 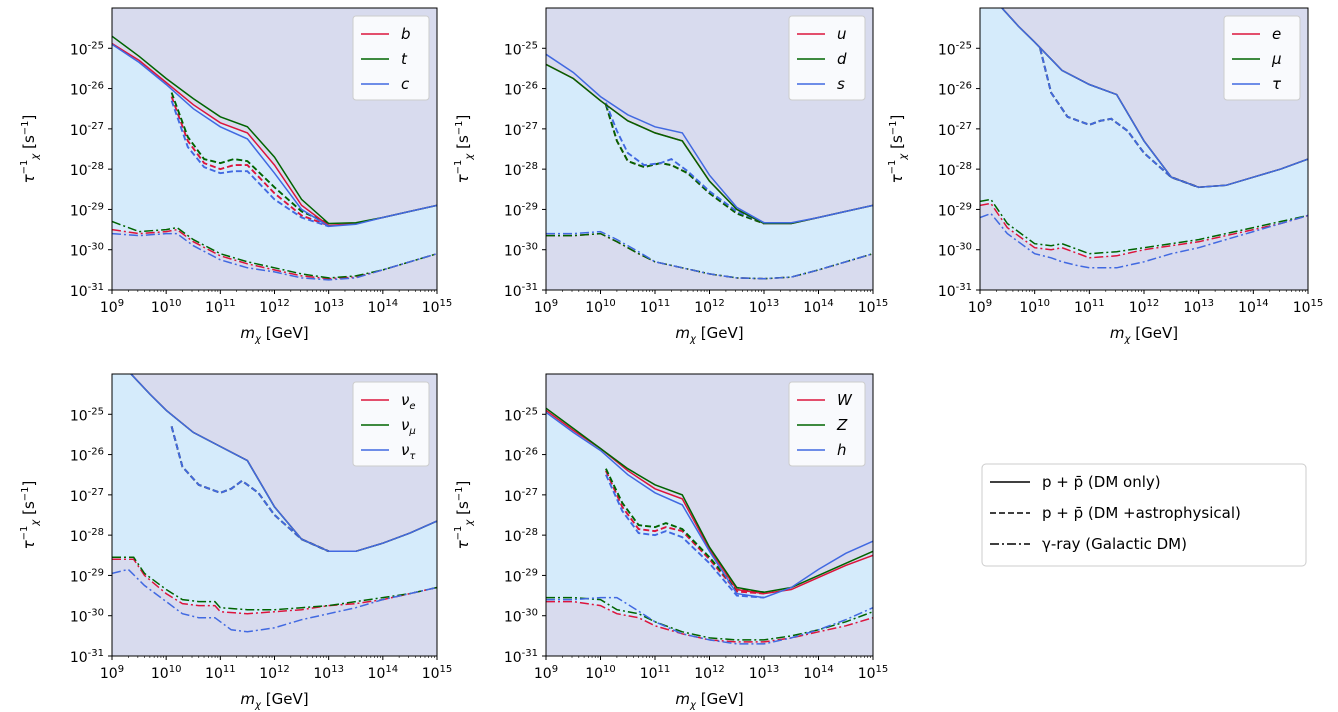 I want to click on linestyle-legend-box, so click(x=1144, y=515).